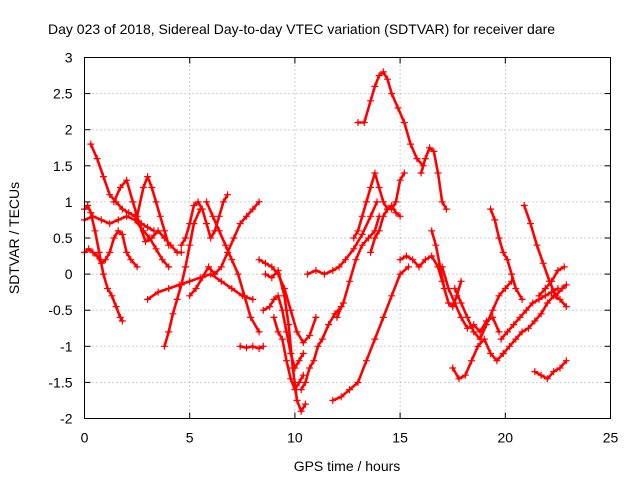  Describe the element at coordinates (506, 438) in the screenshot. I see `x-tick-label: 20` at that location.